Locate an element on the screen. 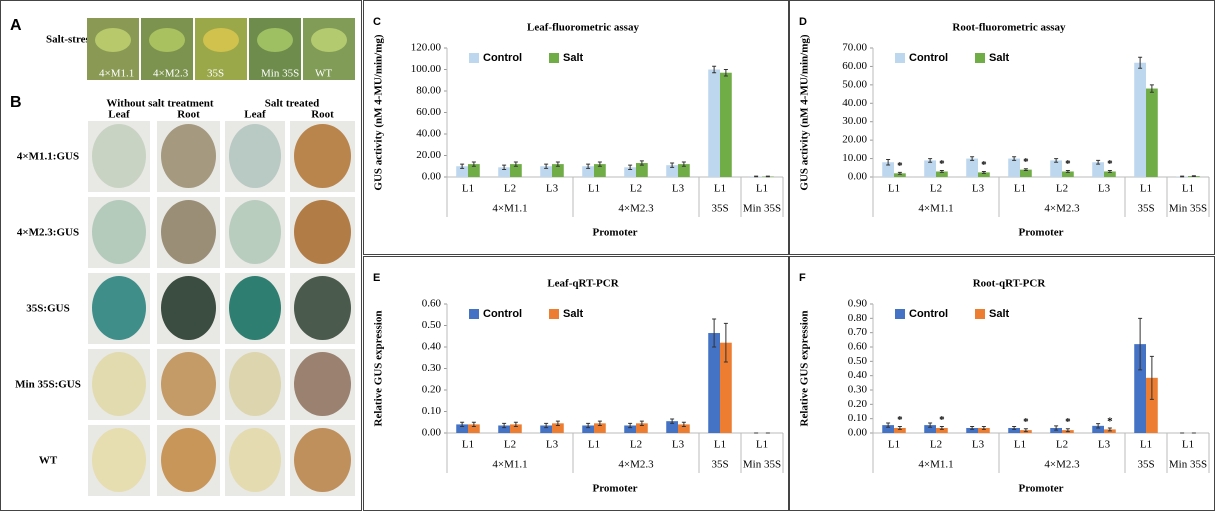  condition-header: Salt treated is located at coordinates (292, 104).